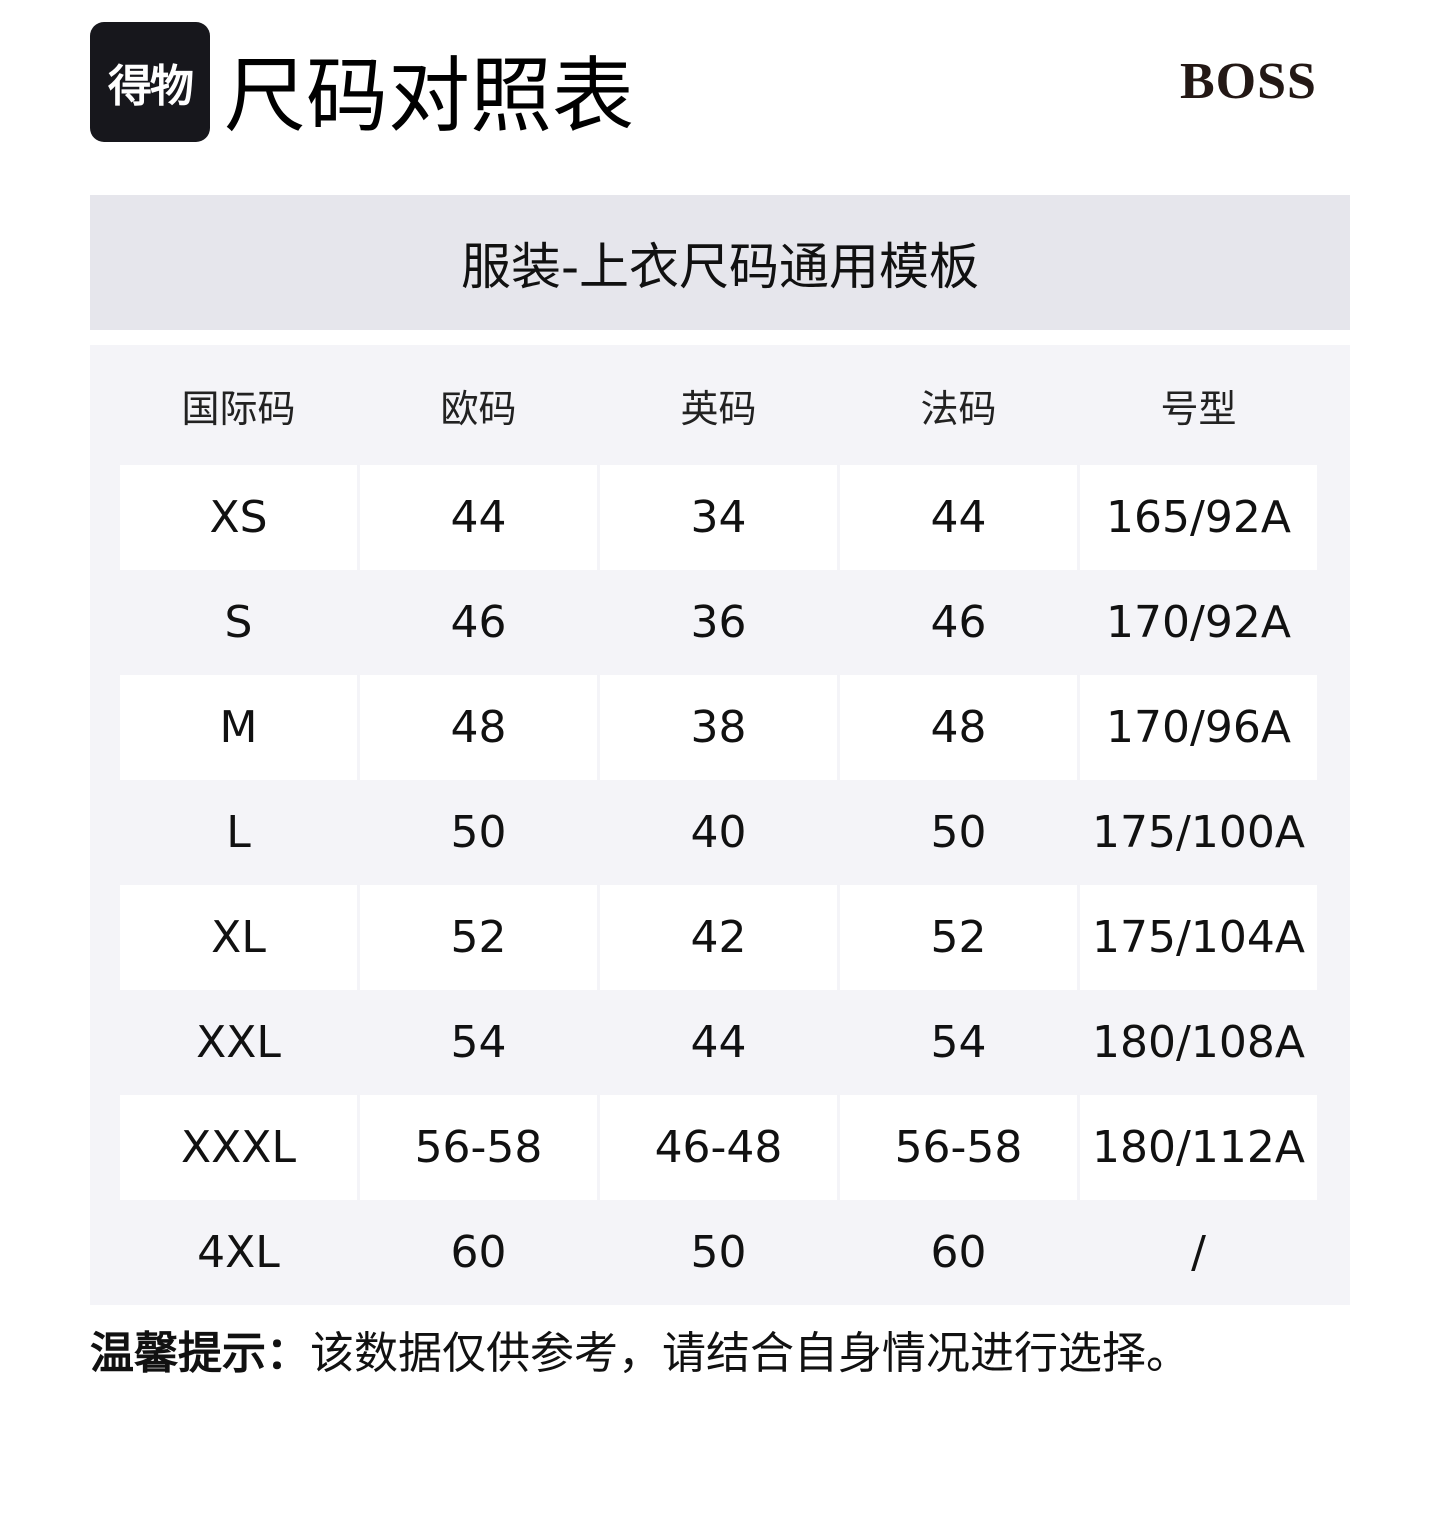 The height and width of the screenshot is (1527, 1440). Describe the element at coordinates (720, 262) in the screenshot. I see `template-banner: 服装-上衣尺码通用模板` at that location.